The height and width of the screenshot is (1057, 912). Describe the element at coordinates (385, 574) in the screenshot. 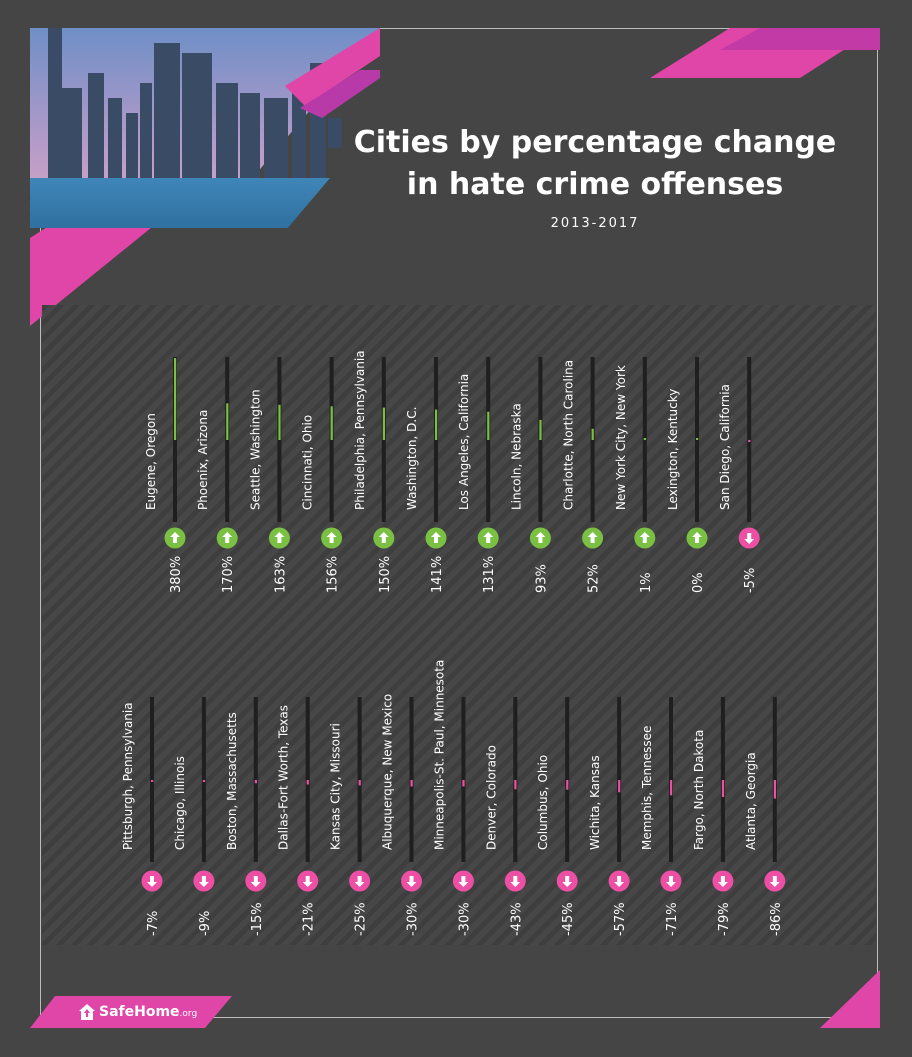

I see `value-label: 150%` at that location.